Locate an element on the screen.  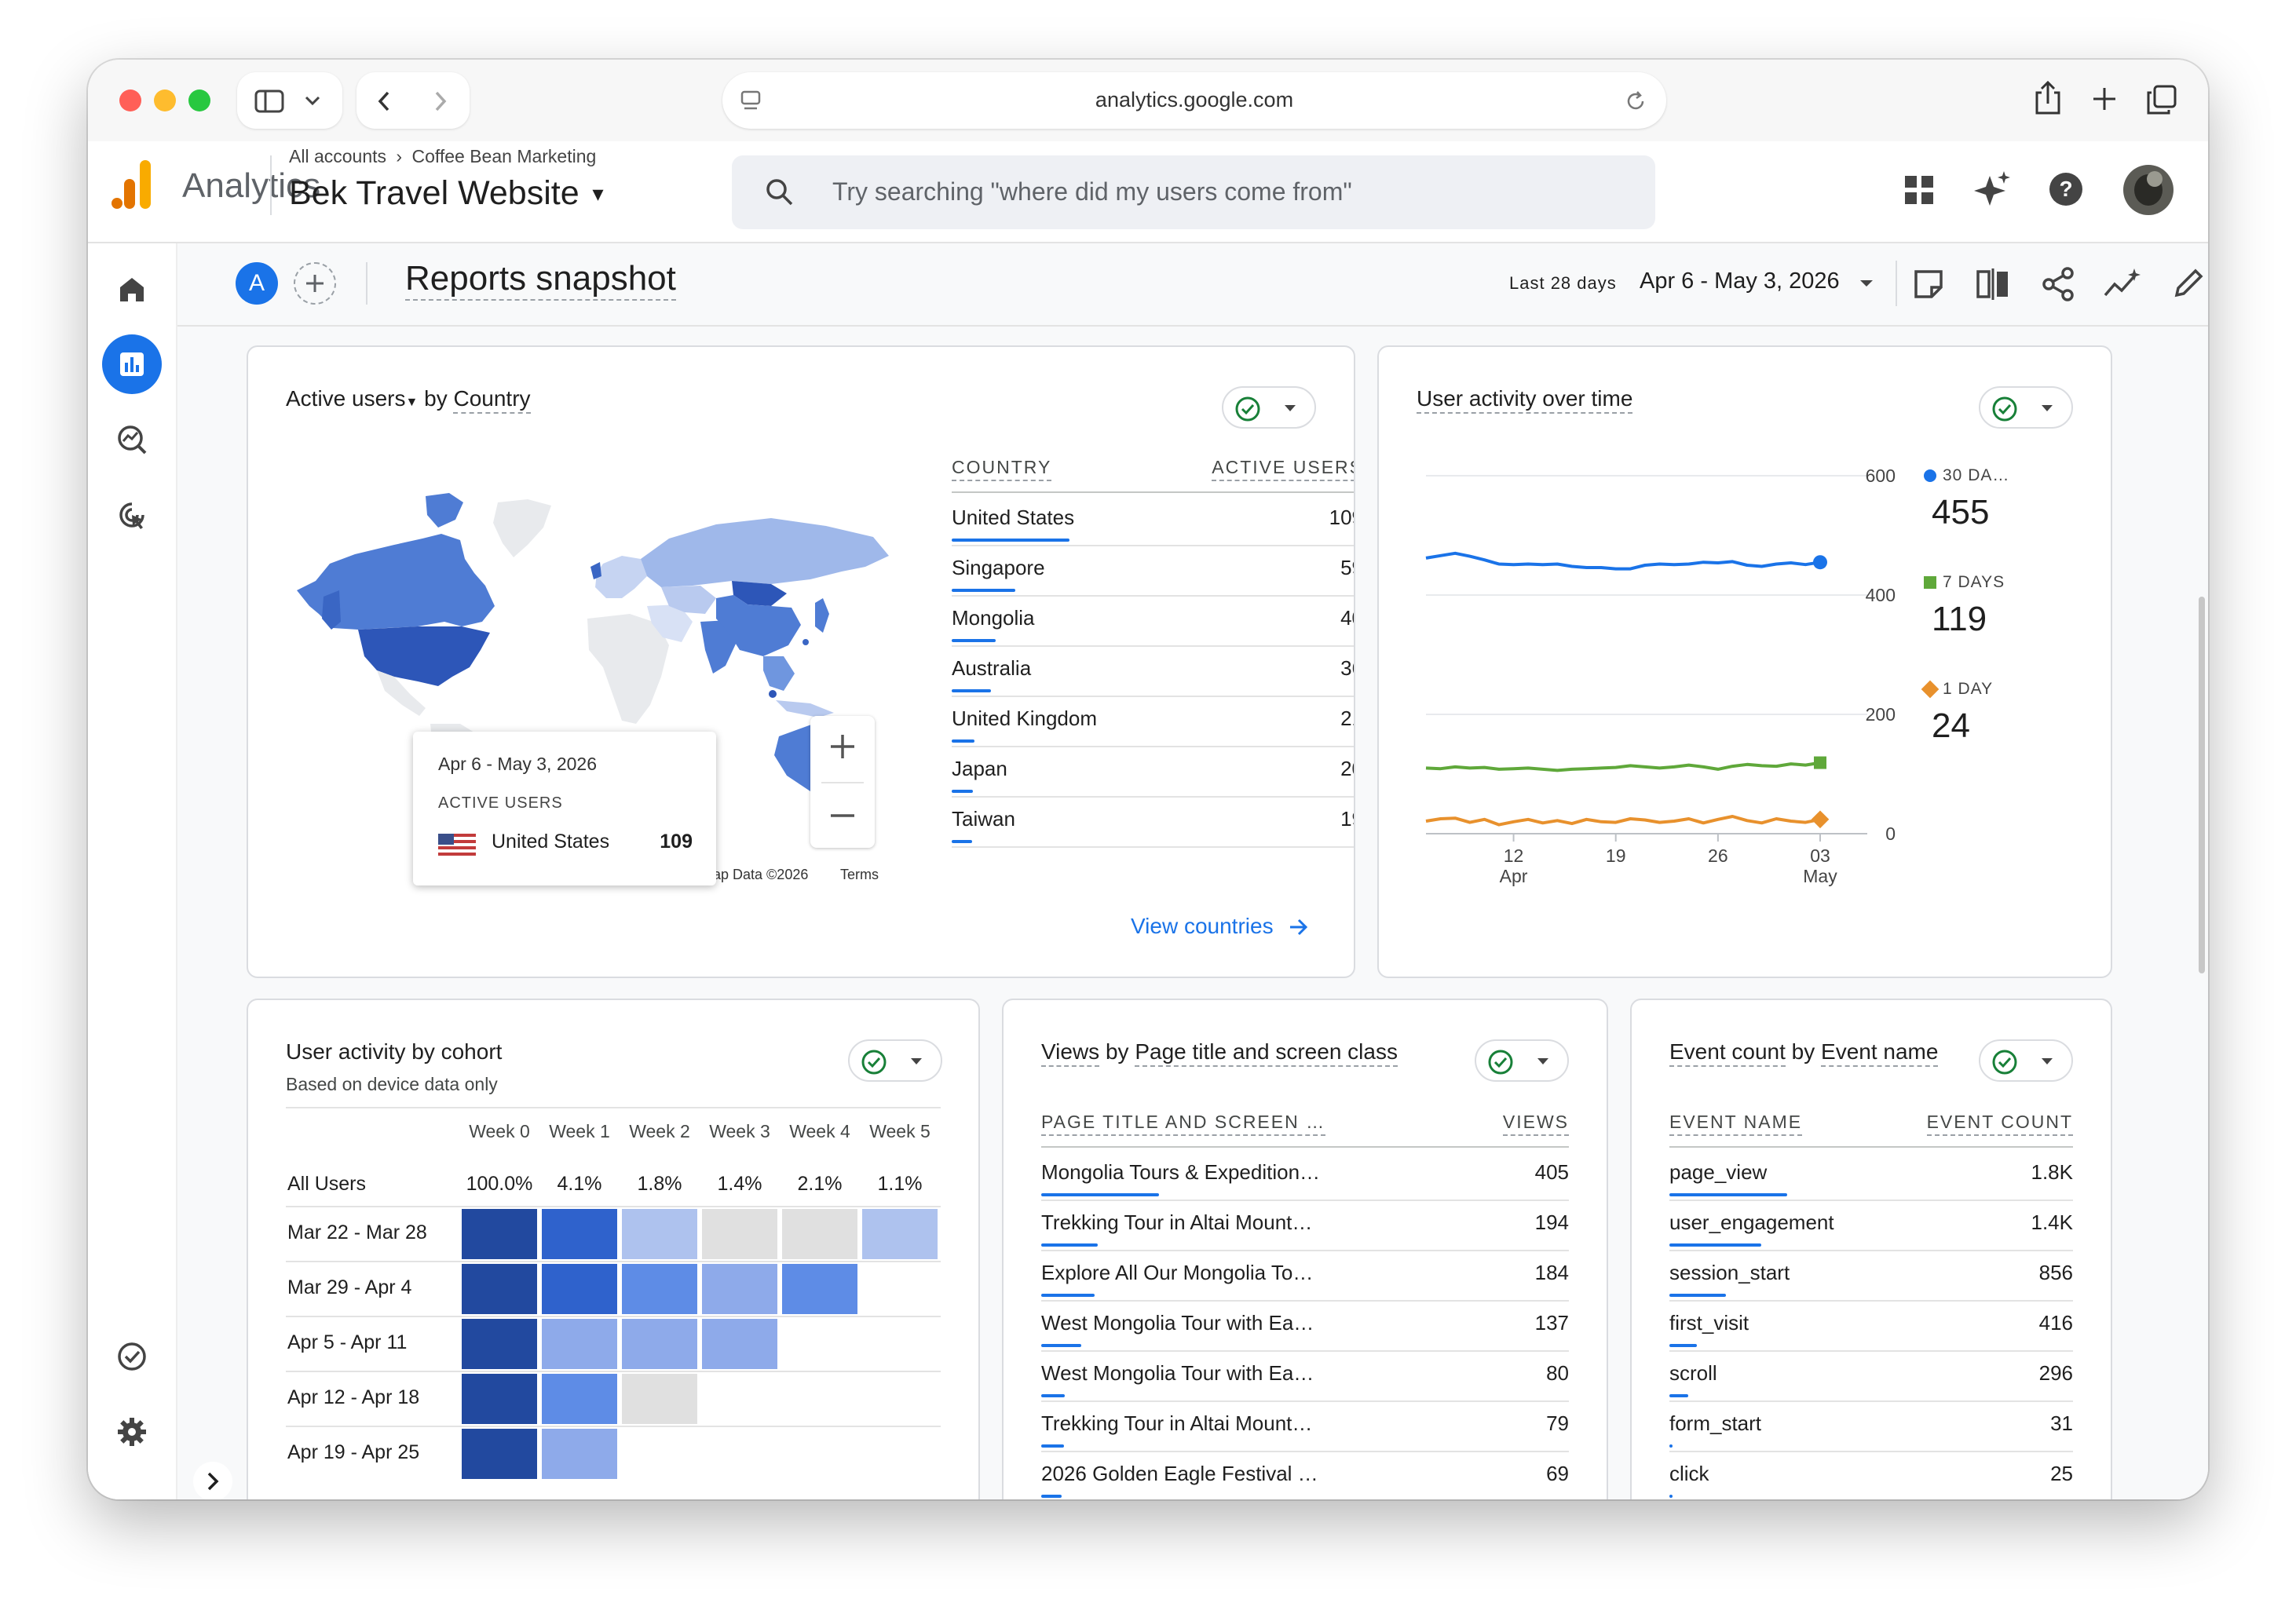
back-icon is located at coordinates (385, 101).